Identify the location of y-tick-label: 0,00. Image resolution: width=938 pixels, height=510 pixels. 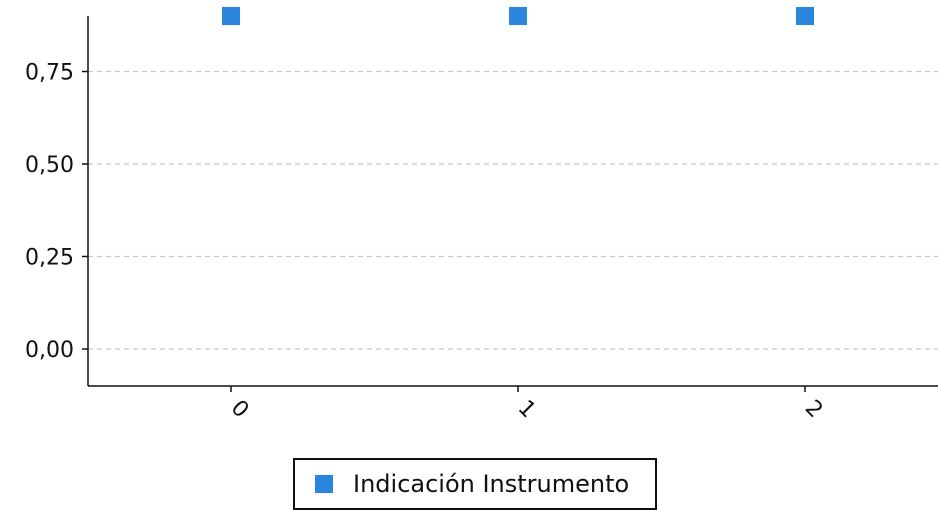
(49, 350).